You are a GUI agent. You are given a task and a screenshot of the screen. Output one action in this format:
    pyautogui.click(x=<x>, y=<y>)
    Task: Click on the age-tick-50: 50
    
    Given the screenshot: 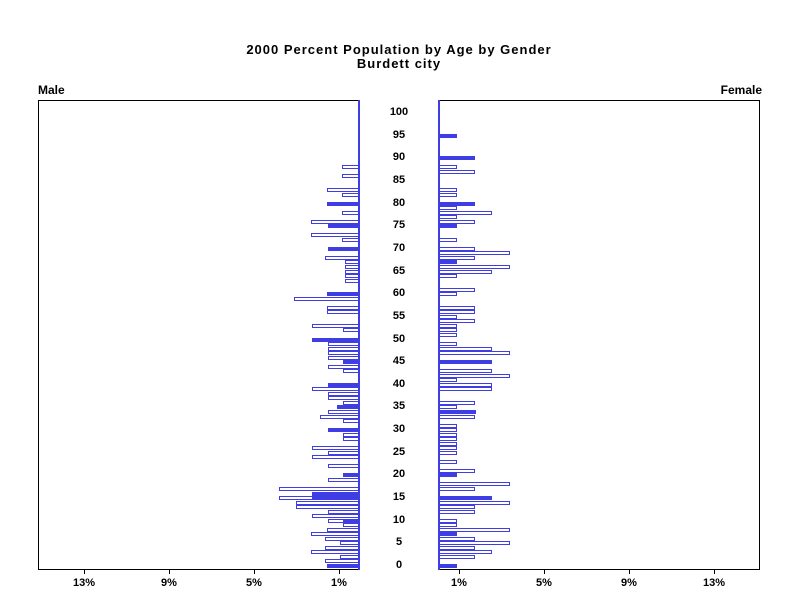 What is the action you would take?
    pyautogui.click(x=399, y=339)
    